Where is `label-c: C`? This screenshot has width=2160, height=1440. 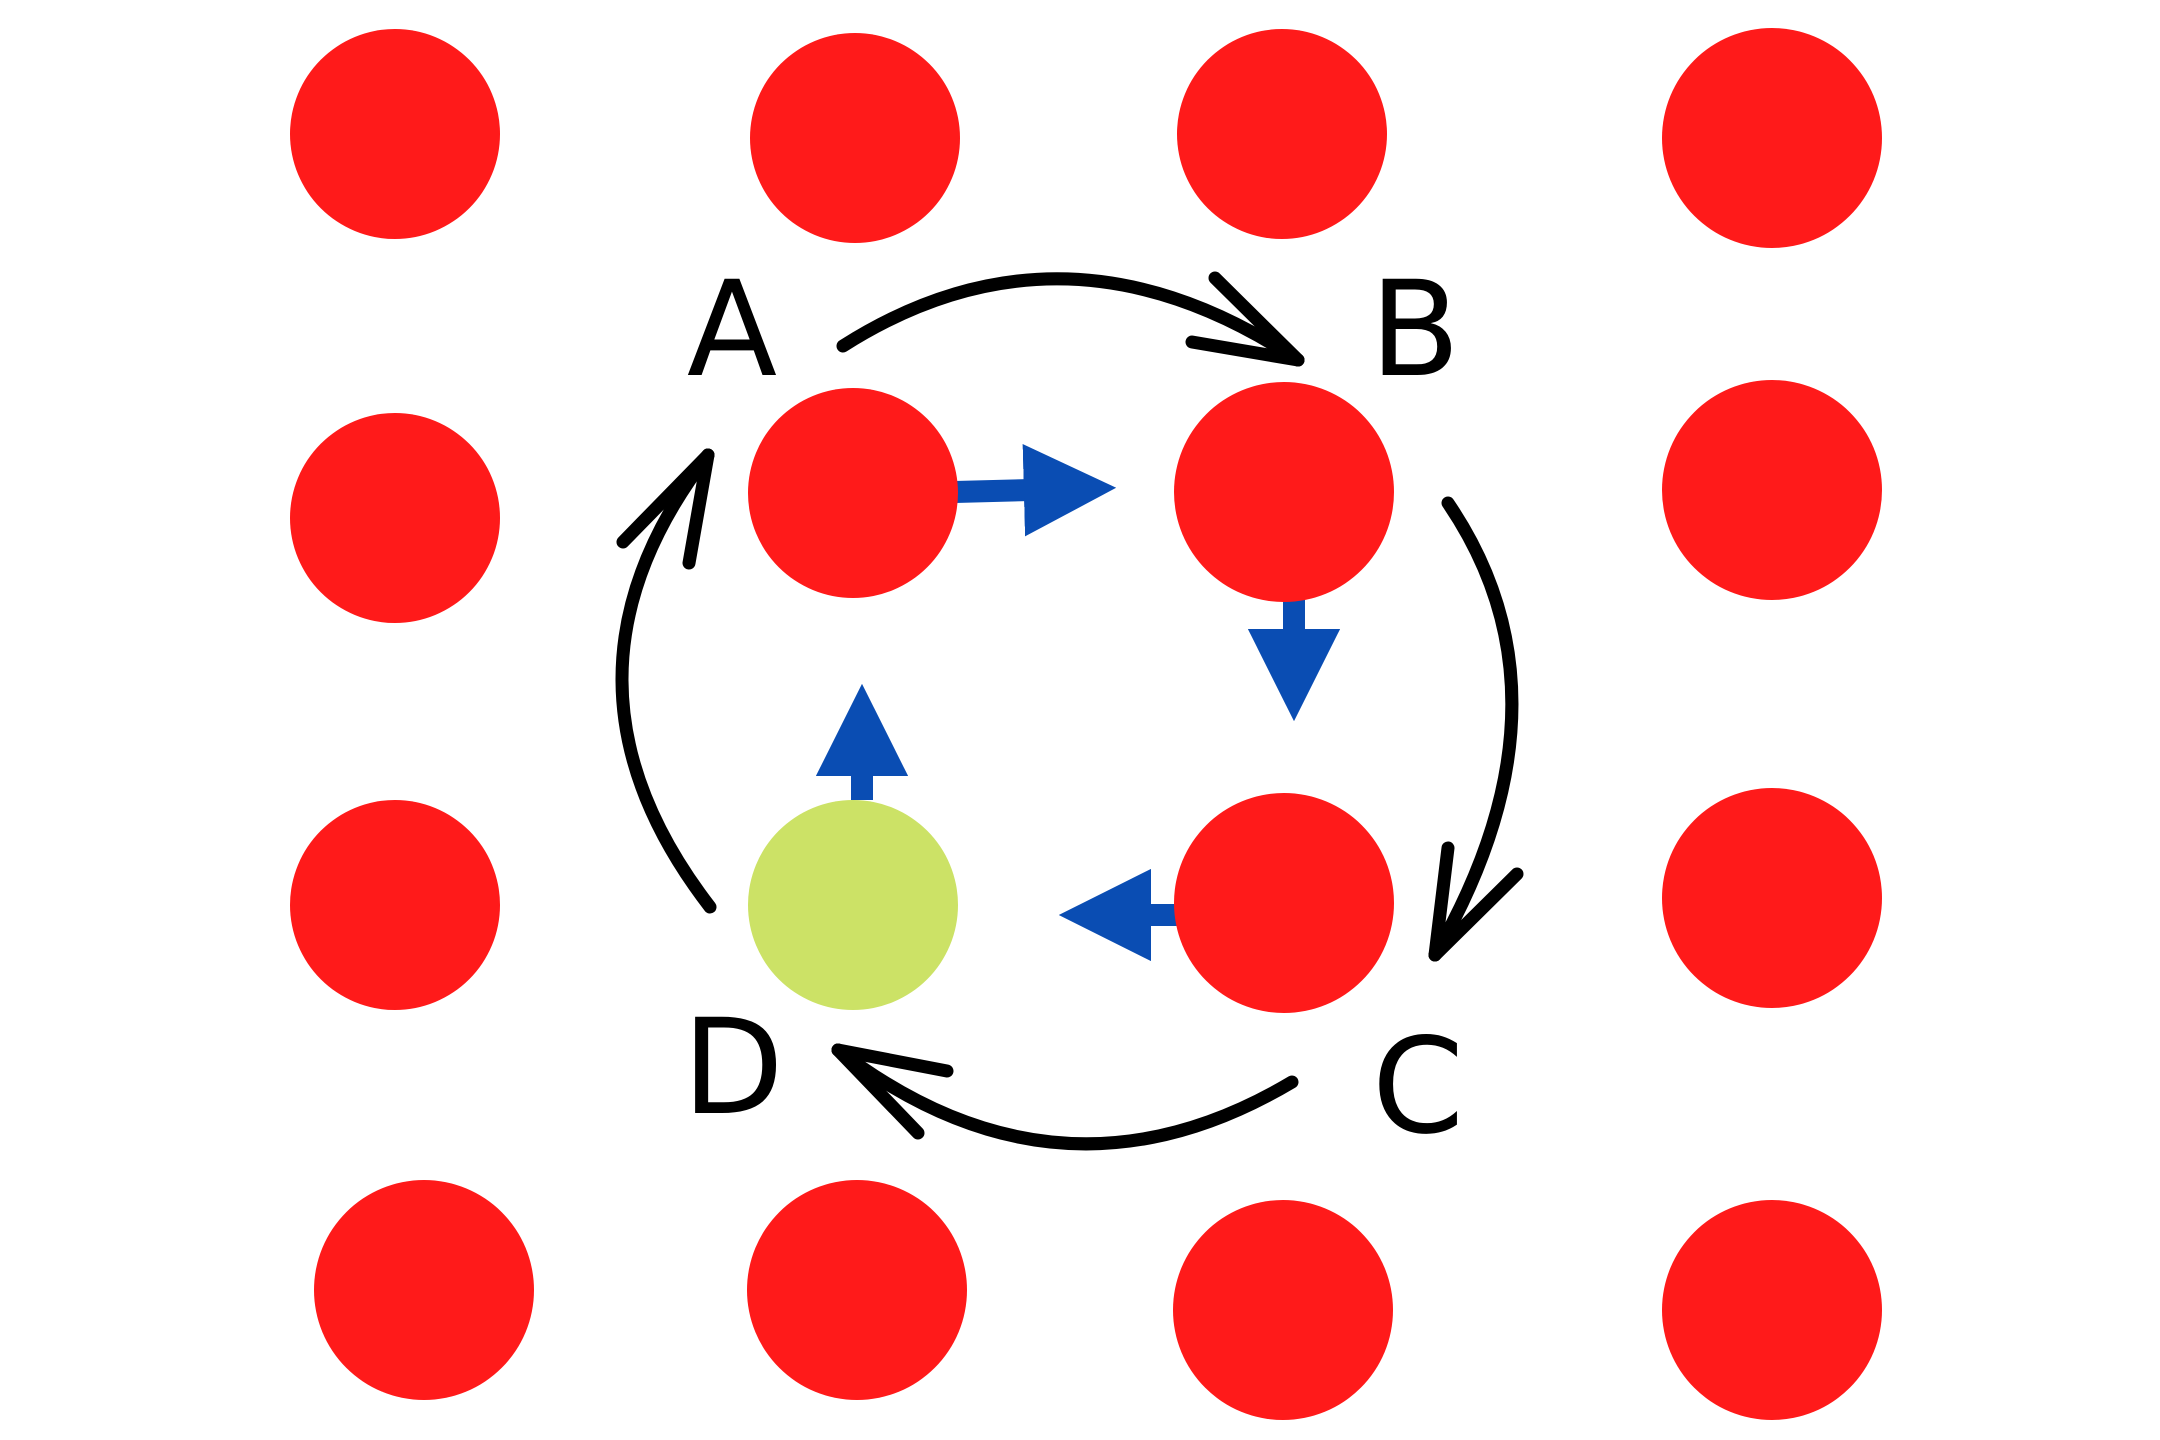
label-c: C is located at coordinates (1418, 1087).